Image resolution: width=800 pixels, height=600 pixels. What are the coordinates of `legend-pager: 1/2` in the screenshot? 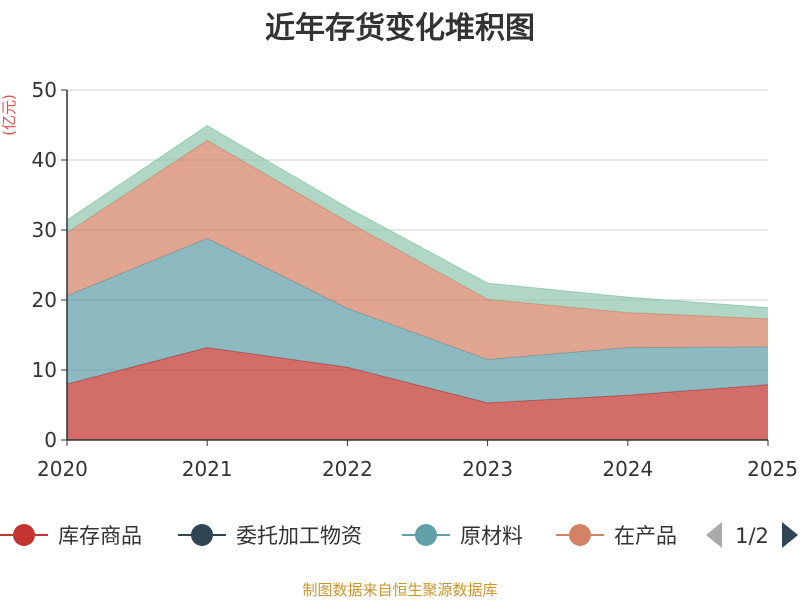 It's located at (752, 535).